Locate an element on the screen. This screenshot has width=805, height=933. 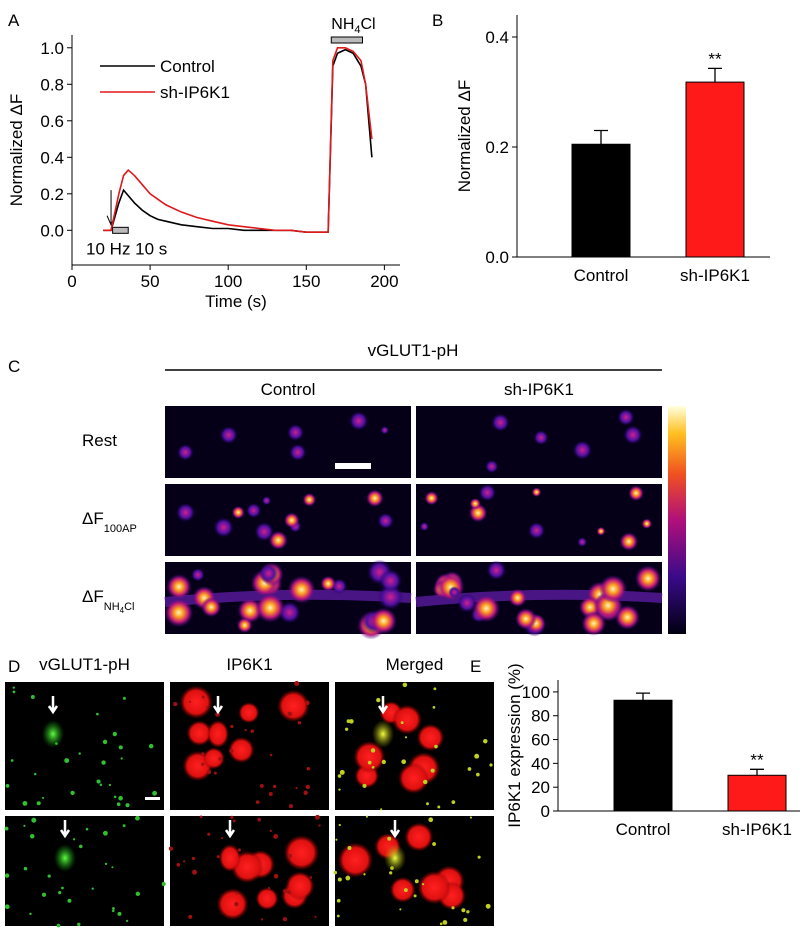
micrograph is located at coordinates (414, 746).